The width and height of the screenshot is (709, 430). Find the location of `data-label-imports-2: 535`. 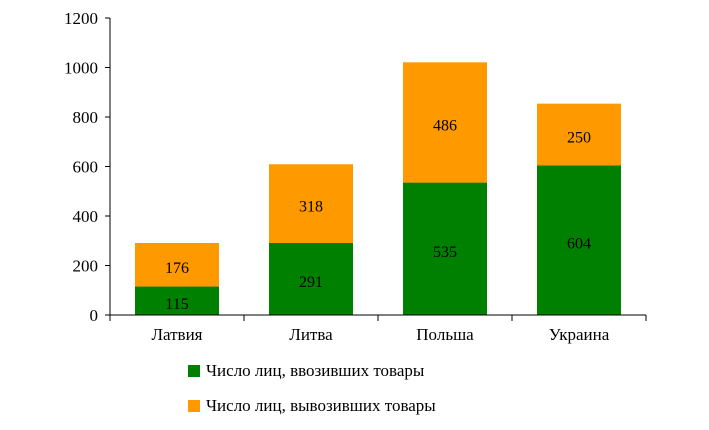

data-label-imports-2: 535 is located at coordinates (445, 252).